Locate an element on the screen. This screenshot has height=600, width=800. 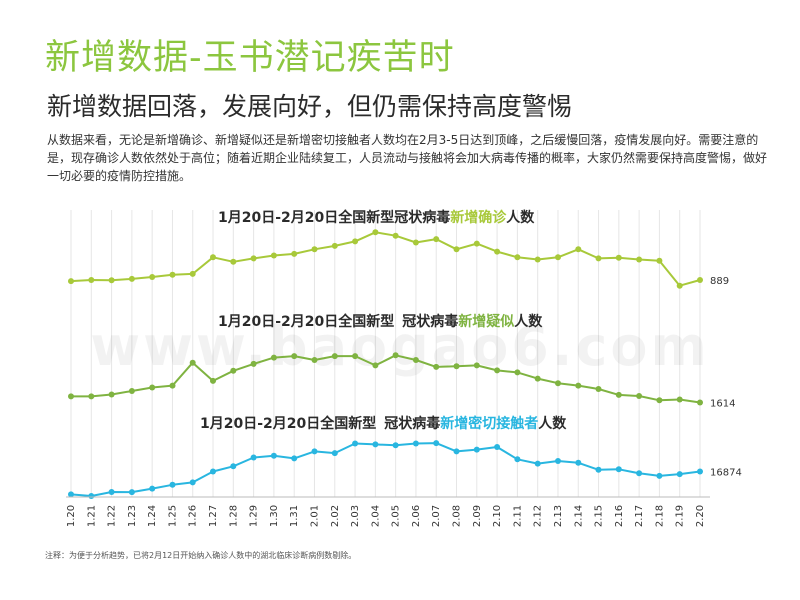
x-tick-label: 1.28 is located at coordinates (233, 516).